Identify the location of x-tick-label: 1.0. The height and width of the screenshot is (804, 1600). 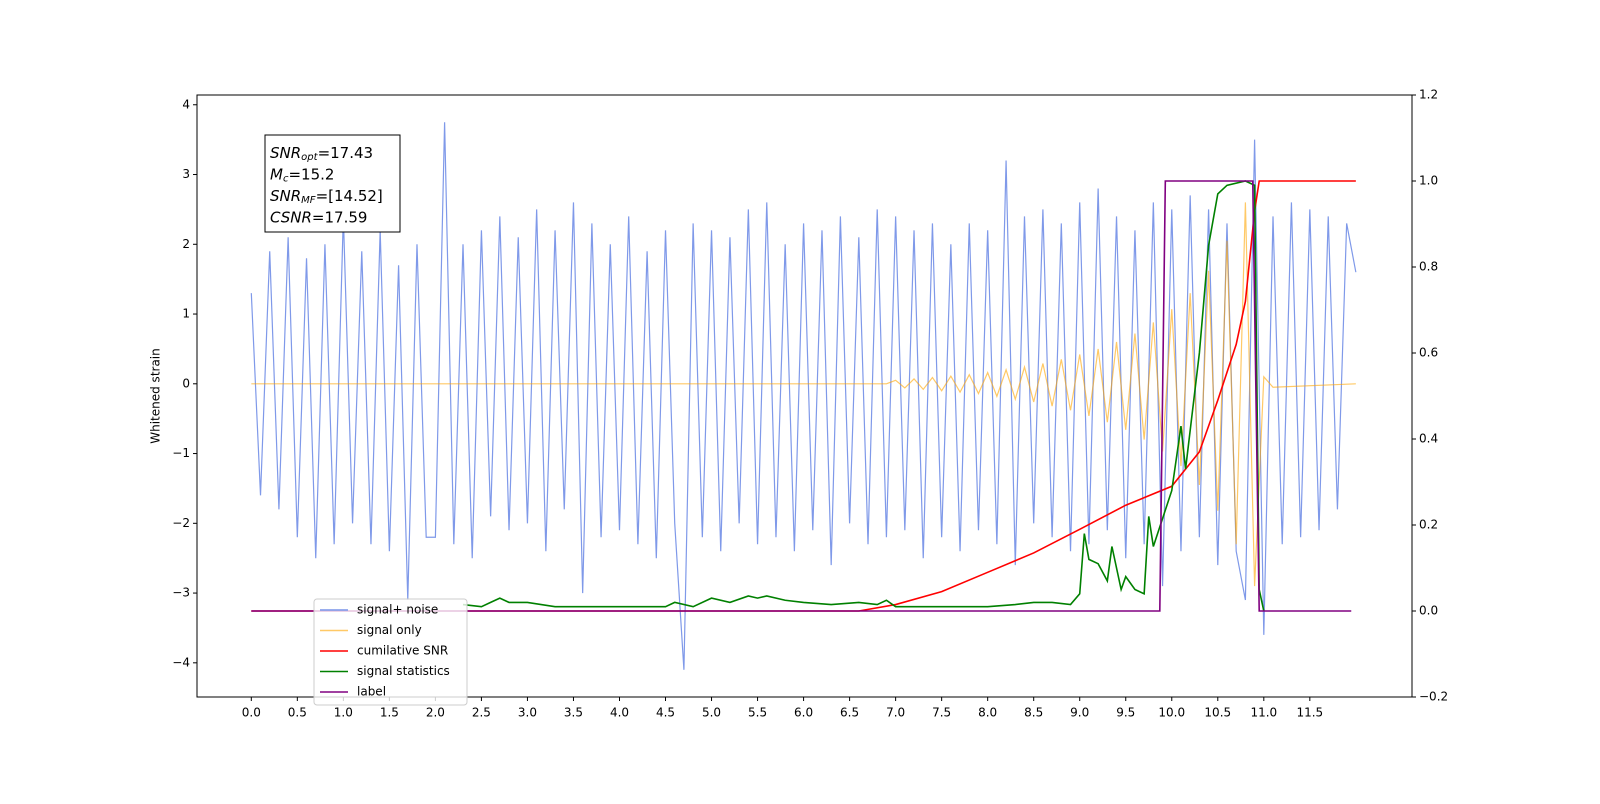
(343, 713).